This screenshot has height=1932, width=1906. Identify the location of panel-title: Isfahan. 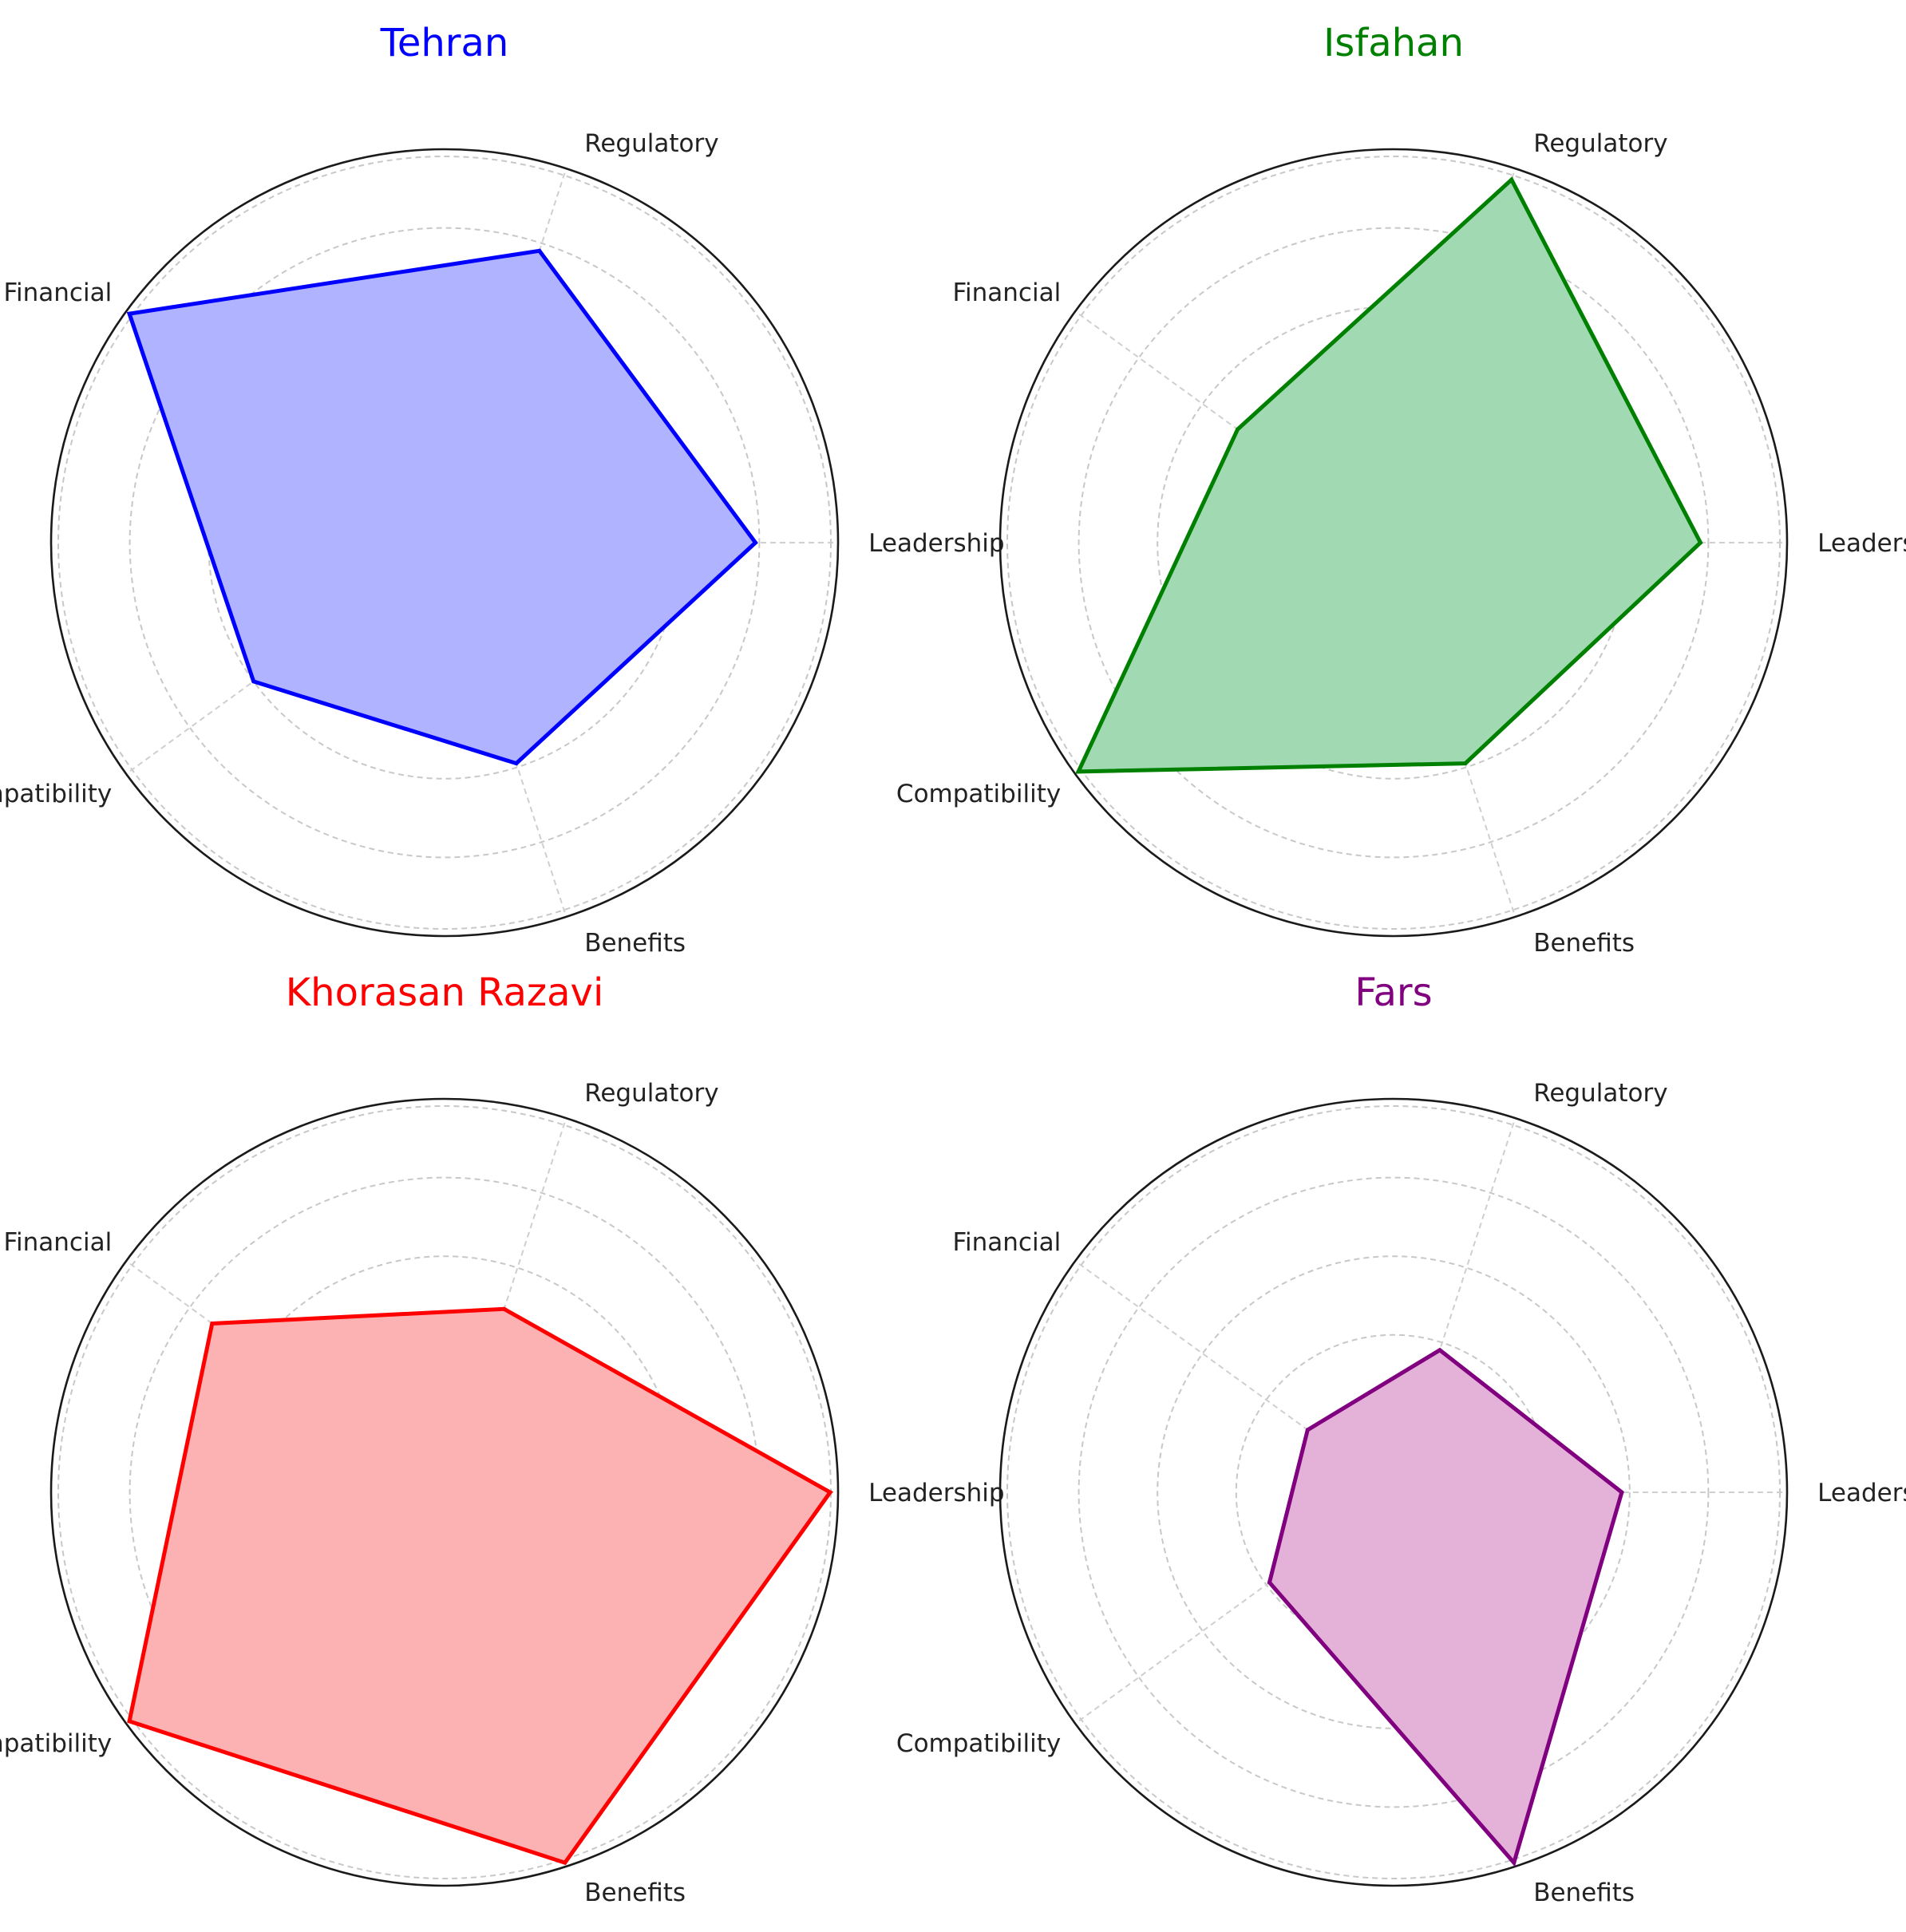
(1393, 43).